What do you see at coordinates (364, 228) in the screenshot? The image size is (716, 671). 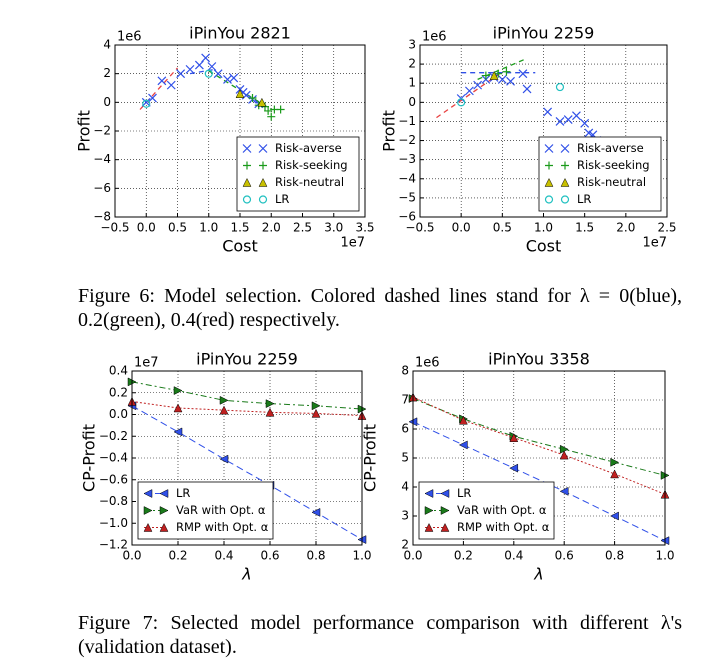 I see `x-tick-label: 3.5` at bounding box center [364, 228].